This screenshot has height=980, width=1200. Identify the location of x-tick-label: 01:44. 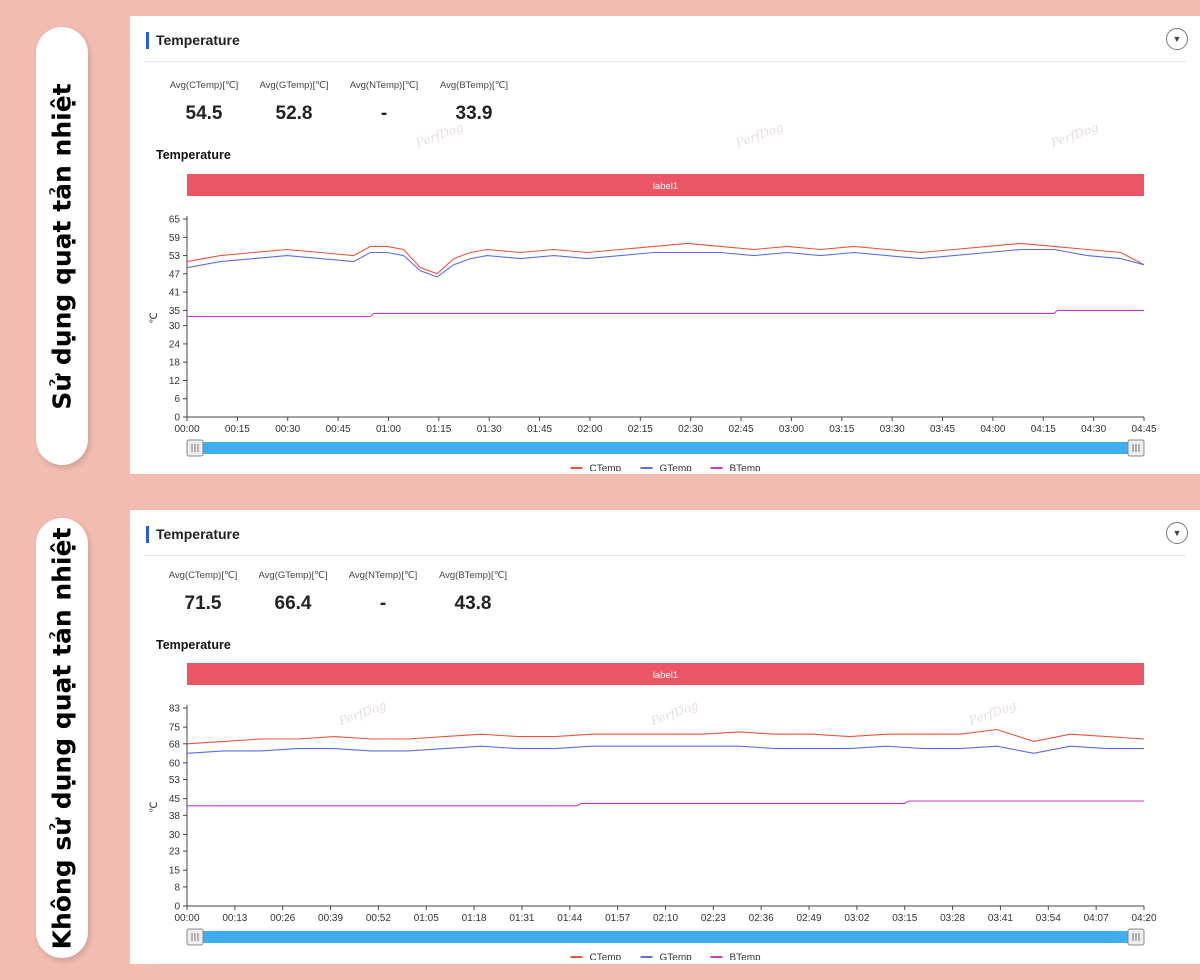
(569, 918).